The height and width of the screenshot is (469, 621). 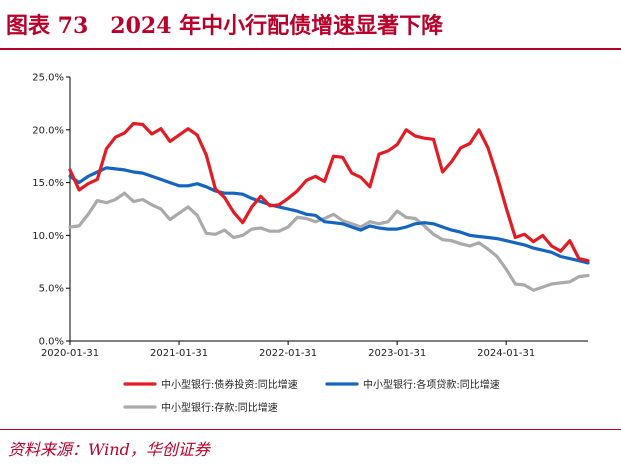 I want to click on legend-label: 中小型银行:存款:同比增速, so click(x=219, y=407).